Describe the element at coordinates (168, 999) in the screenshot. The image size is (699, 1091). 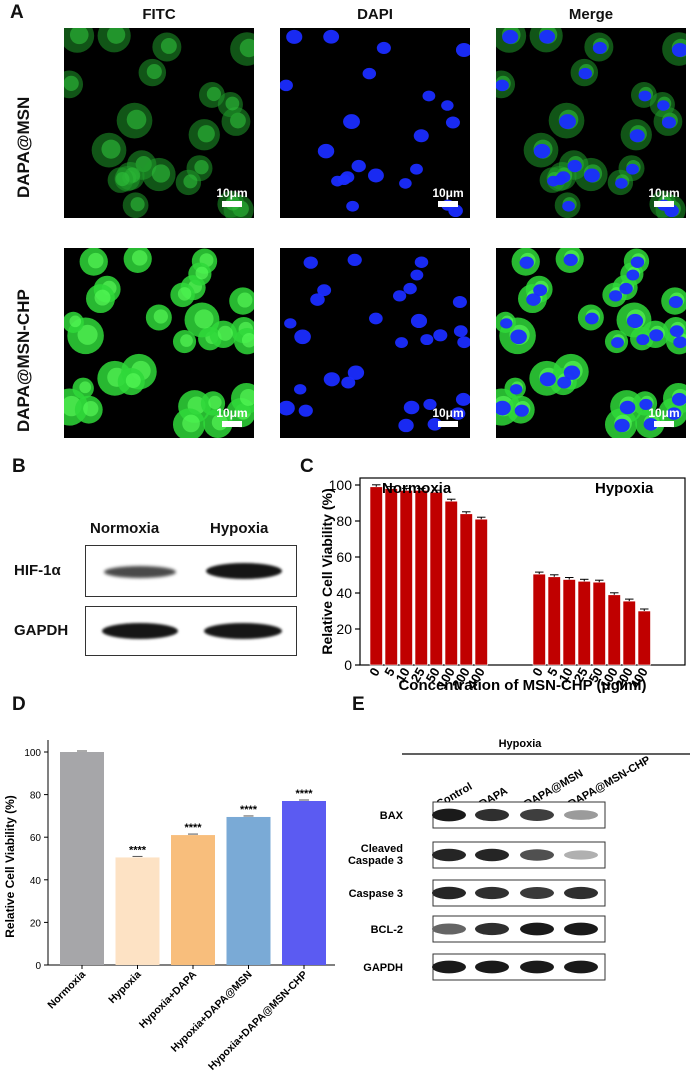
I see `x-tick-label: Hypoxia+DAPA` at that location.